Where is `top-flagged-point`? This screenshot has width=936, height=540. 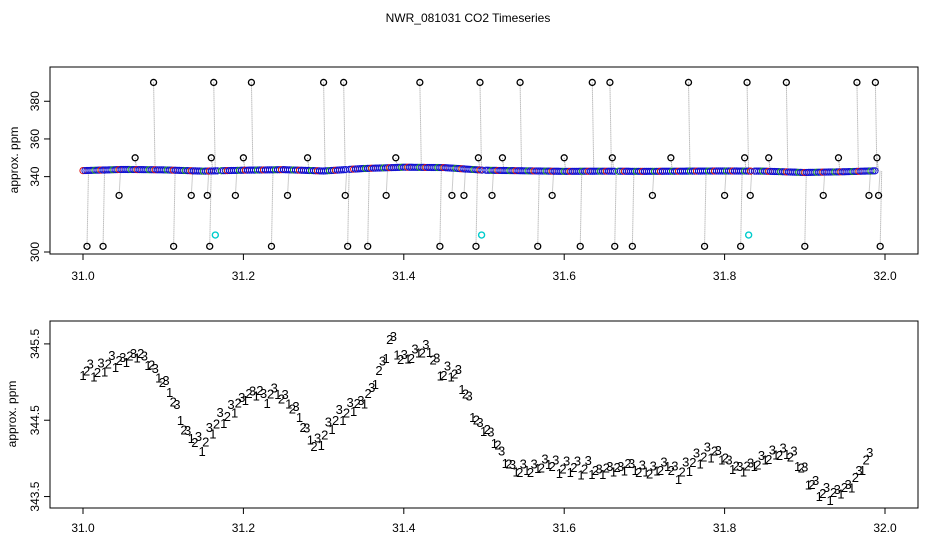 top-flagged-point is located at coordinates (748, 235).